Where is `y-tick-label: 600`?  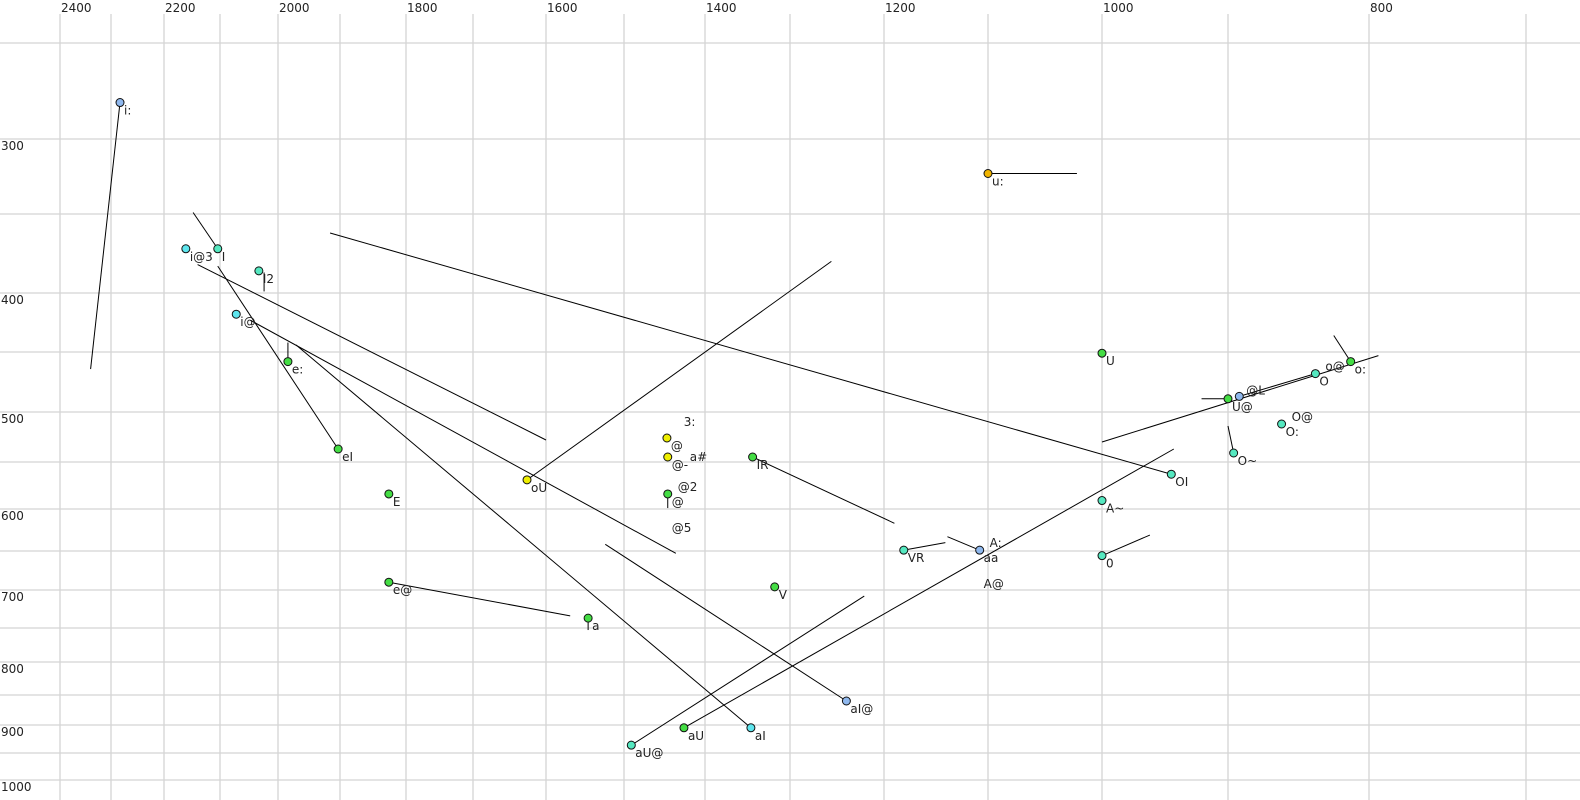 y-tick-label: 600 is located at coordinates (12, 516).